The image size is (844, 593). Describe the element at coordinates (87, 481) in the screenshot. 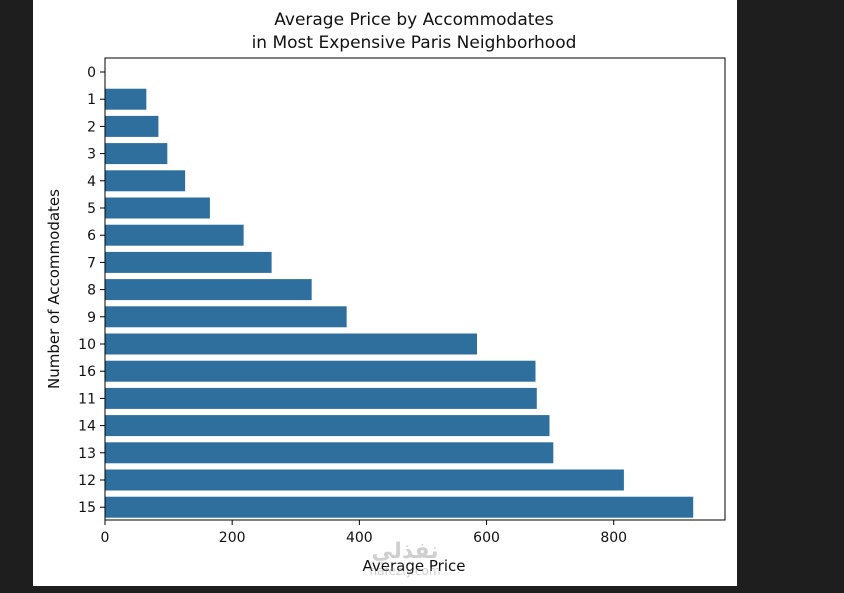

I see `y-tick-label: 12` at that location.